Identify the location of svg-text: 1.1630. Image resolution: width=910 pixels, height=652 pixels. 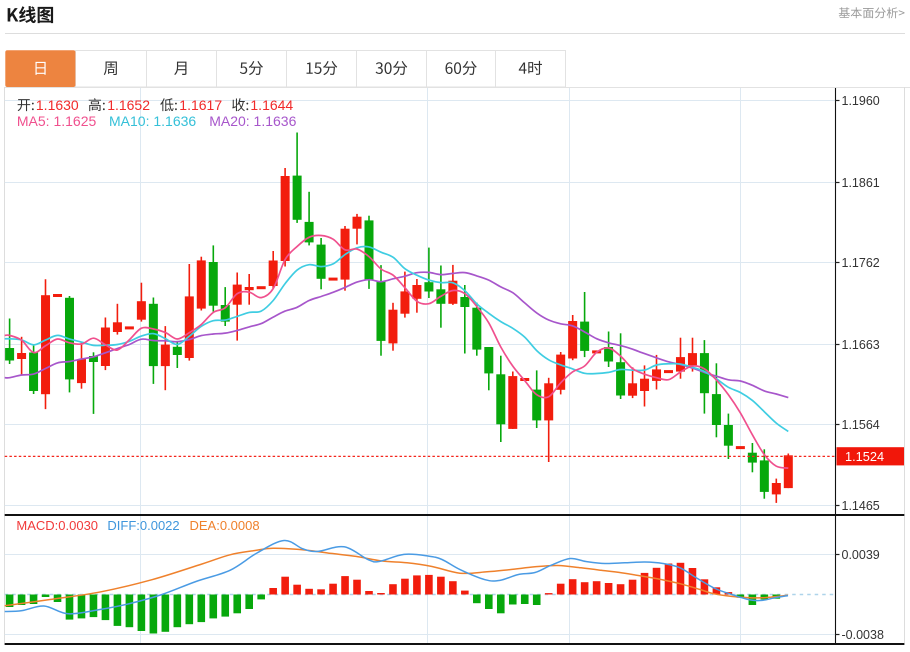
(57, 105).